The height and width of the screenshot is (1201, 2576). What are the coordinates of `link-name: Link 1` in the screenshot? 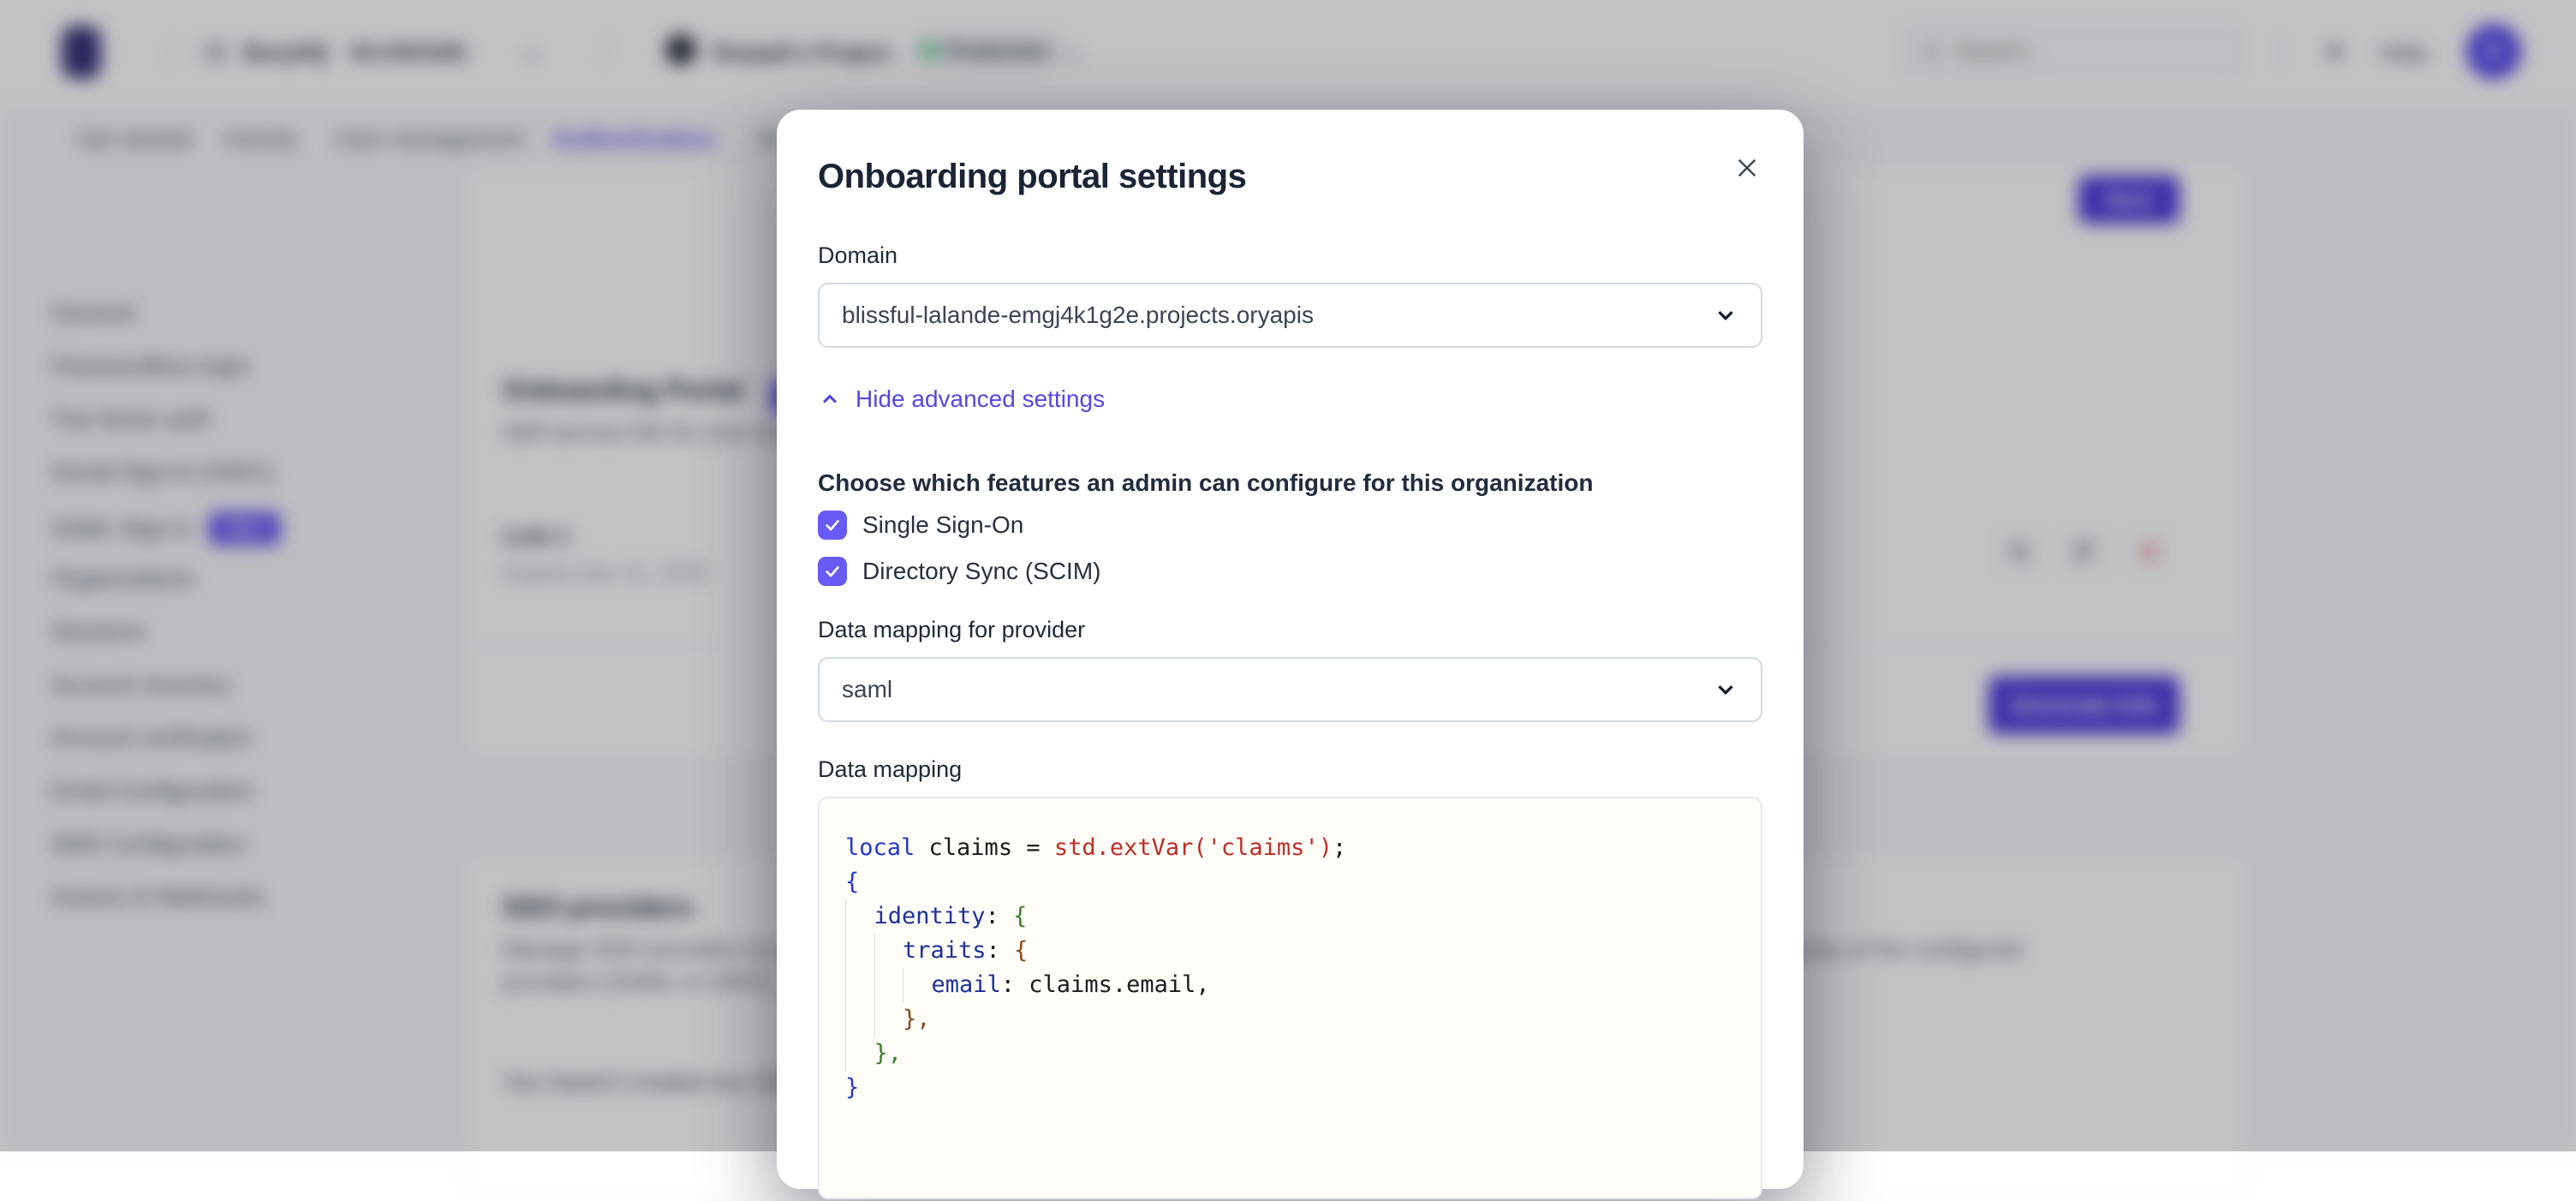 It's located at (536, 536).